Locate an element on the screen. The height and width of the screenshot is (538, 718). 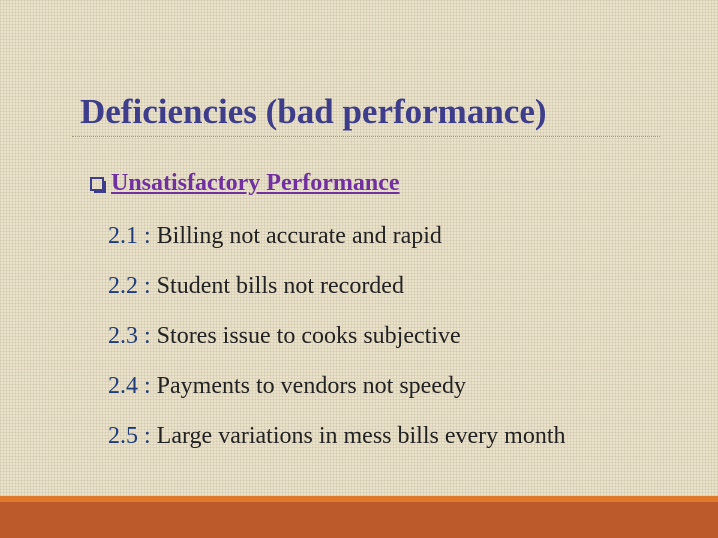
item-number: 2.4 is located at coordinates (123, 386).